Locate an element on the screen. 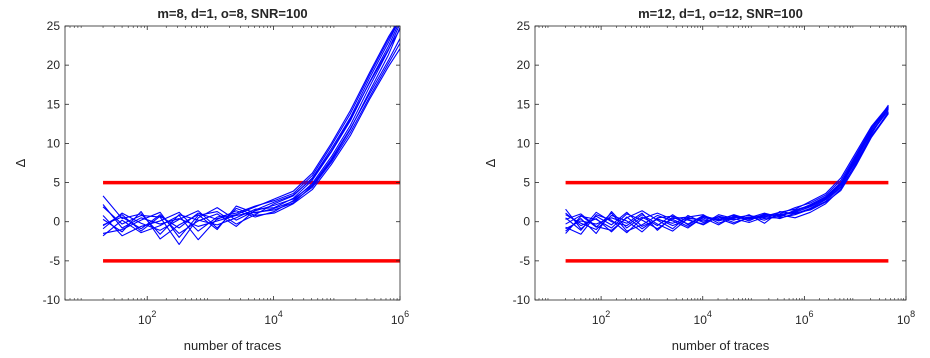 The width and height of the screenshot is (930, 358). chart-title: m=8, d=1, o=8, SNR=100 is located at coordinates (232, 13).